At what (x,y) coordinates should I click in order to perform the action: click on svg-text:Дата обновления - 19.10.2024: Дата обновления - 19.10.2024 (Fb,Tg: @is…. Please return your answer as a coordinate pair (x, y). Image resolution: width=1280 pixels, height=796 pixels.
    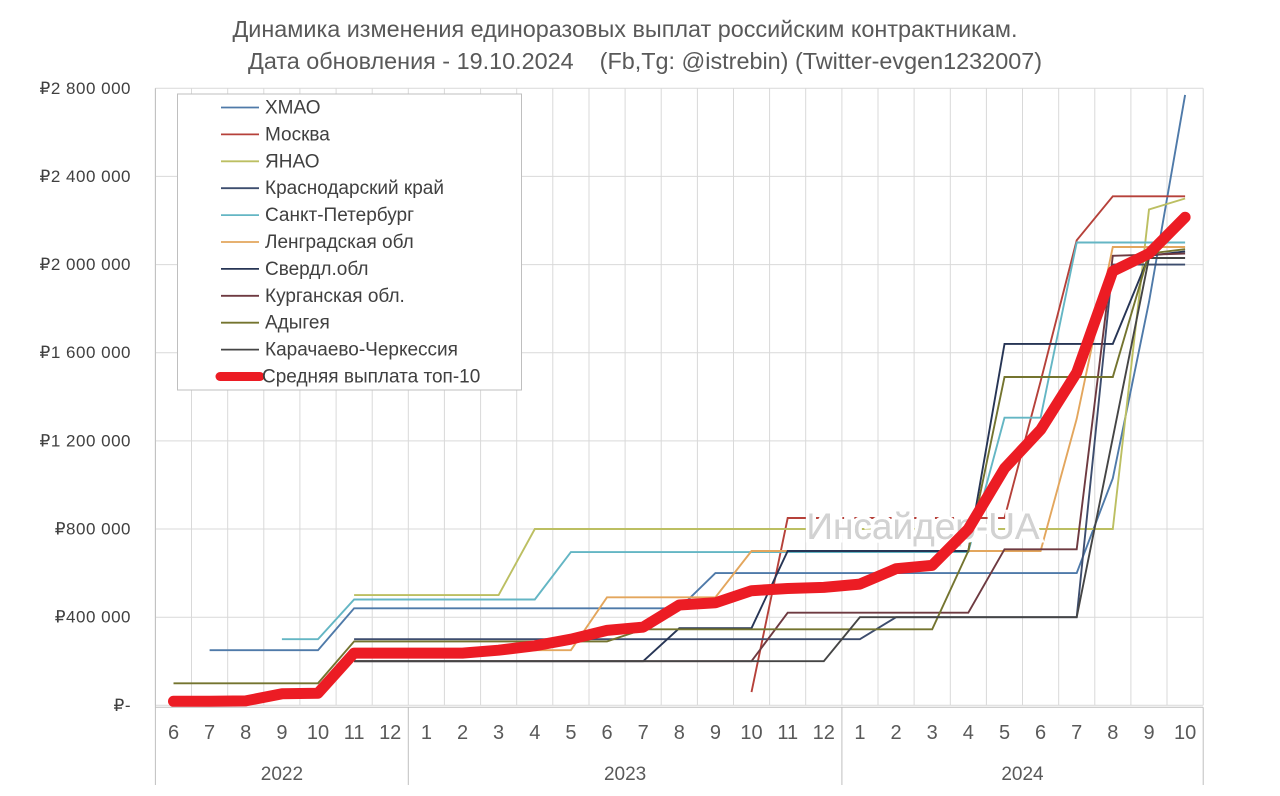
    Looking at the image, I should click on (645, 61).